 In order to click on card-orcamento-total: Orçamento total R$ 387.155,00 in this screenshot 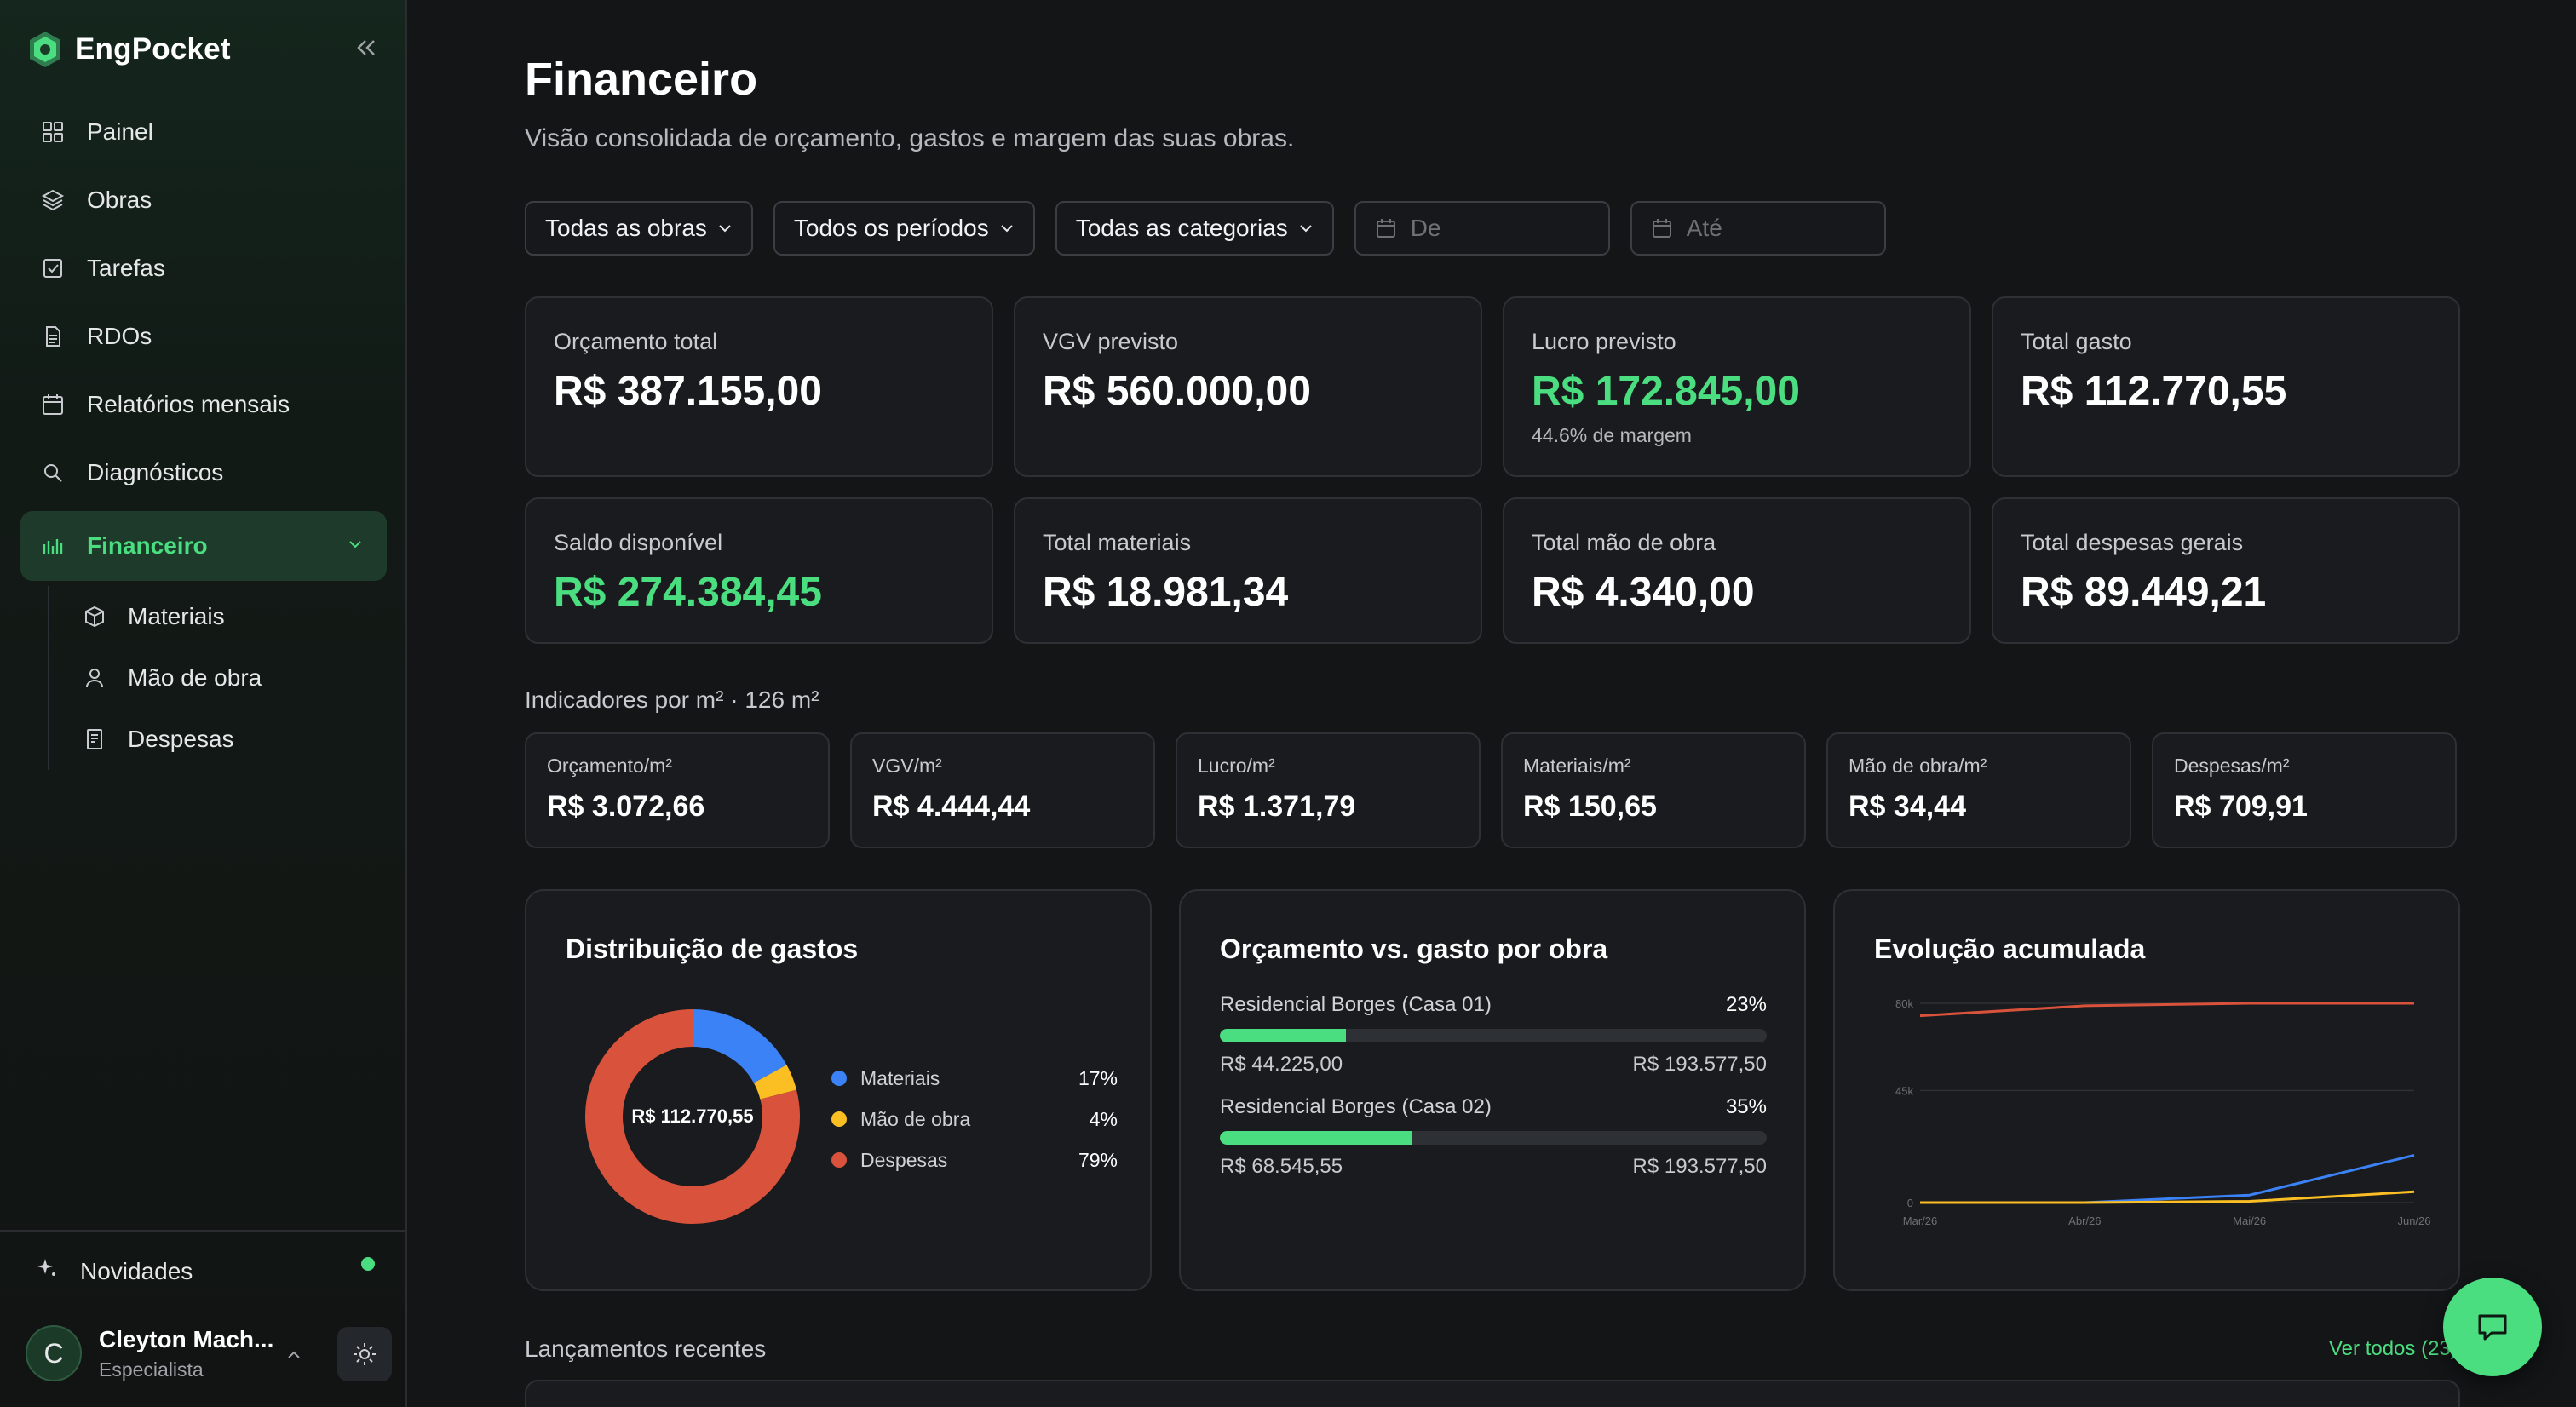, I will do `click(759, 386)`.